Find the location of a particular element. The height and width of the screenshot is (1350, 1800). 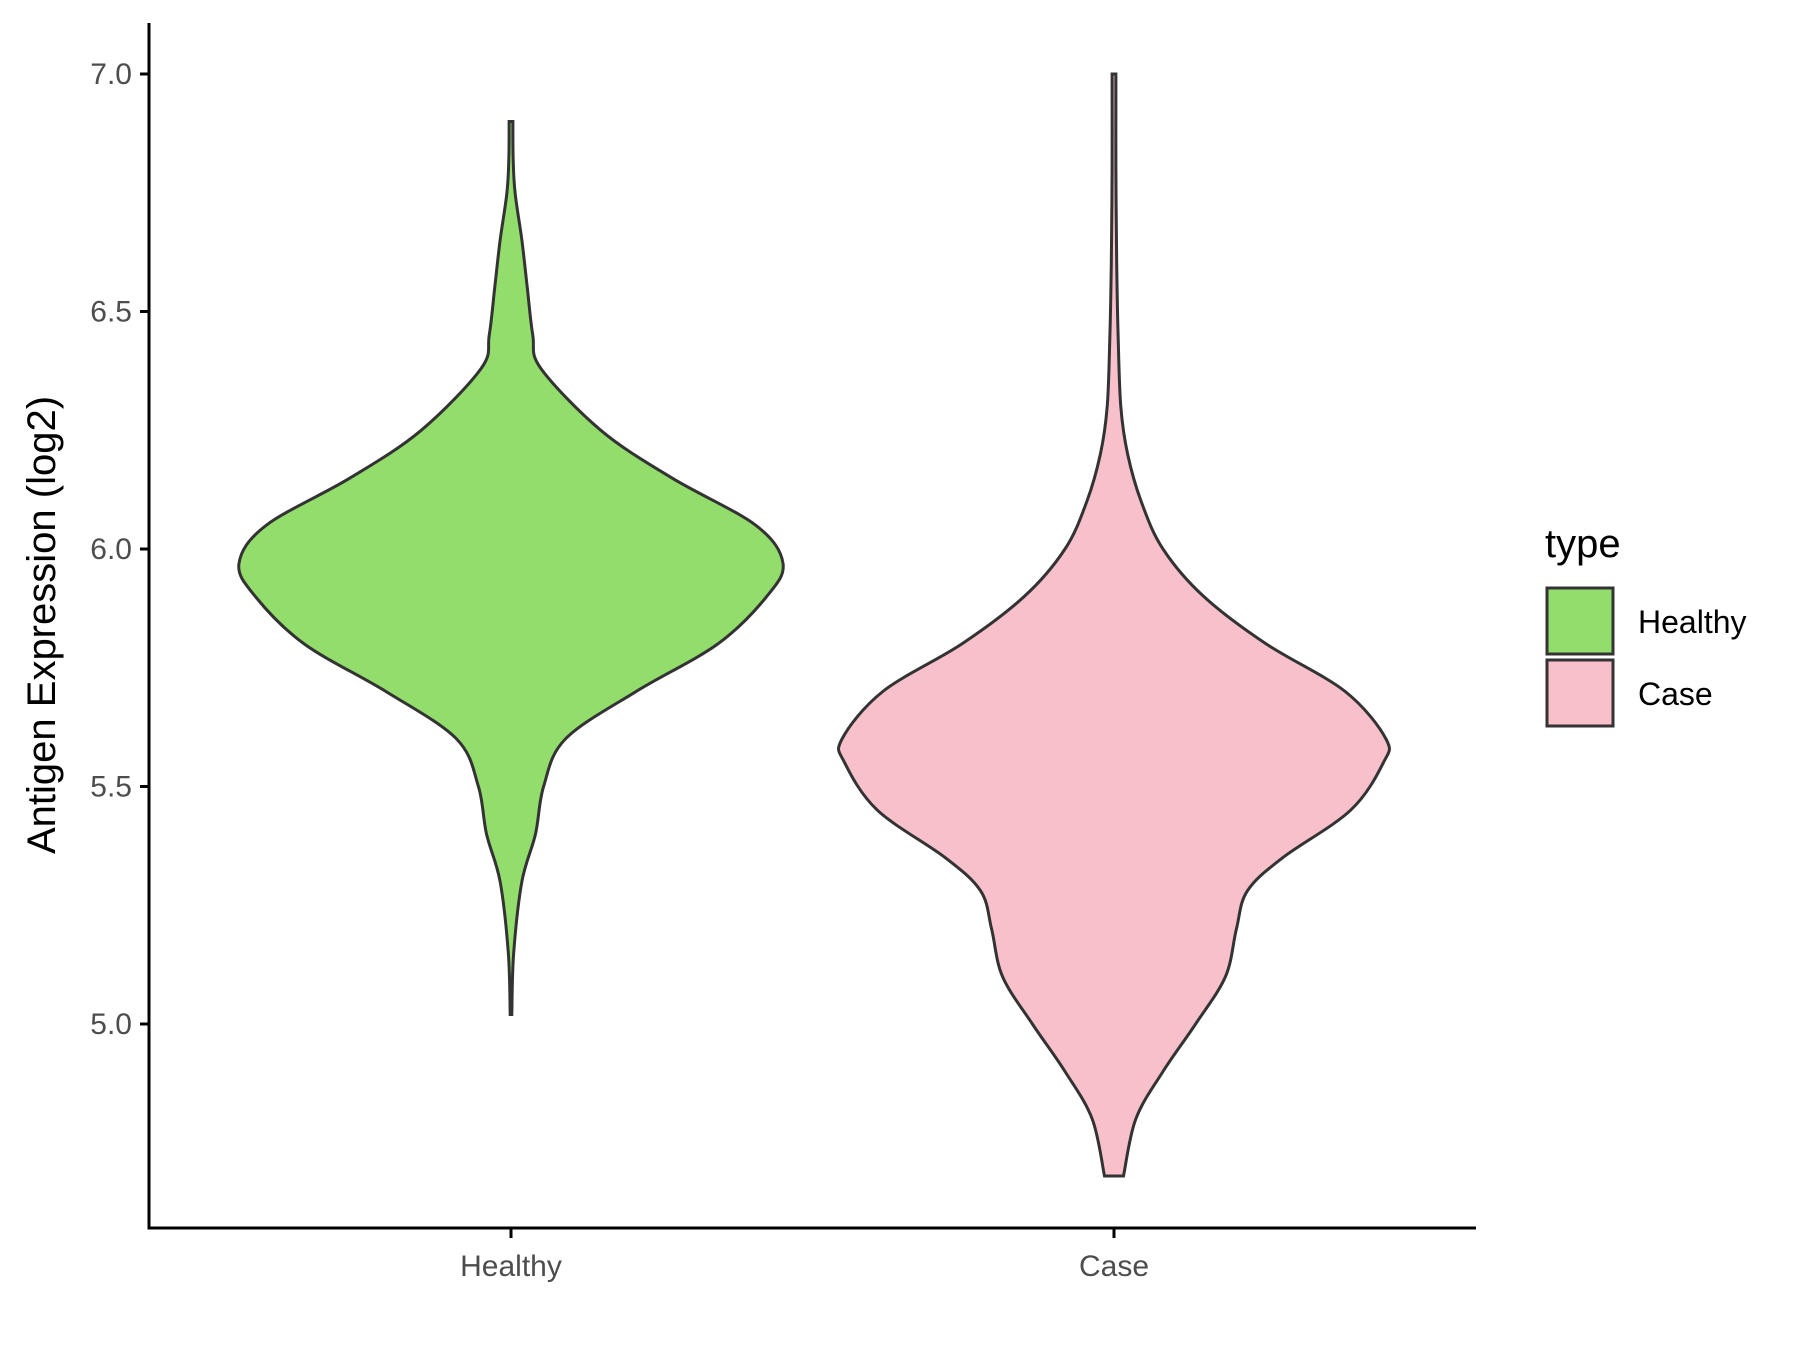

legend: type Healthy Case is located at coordinates (1646, 625).